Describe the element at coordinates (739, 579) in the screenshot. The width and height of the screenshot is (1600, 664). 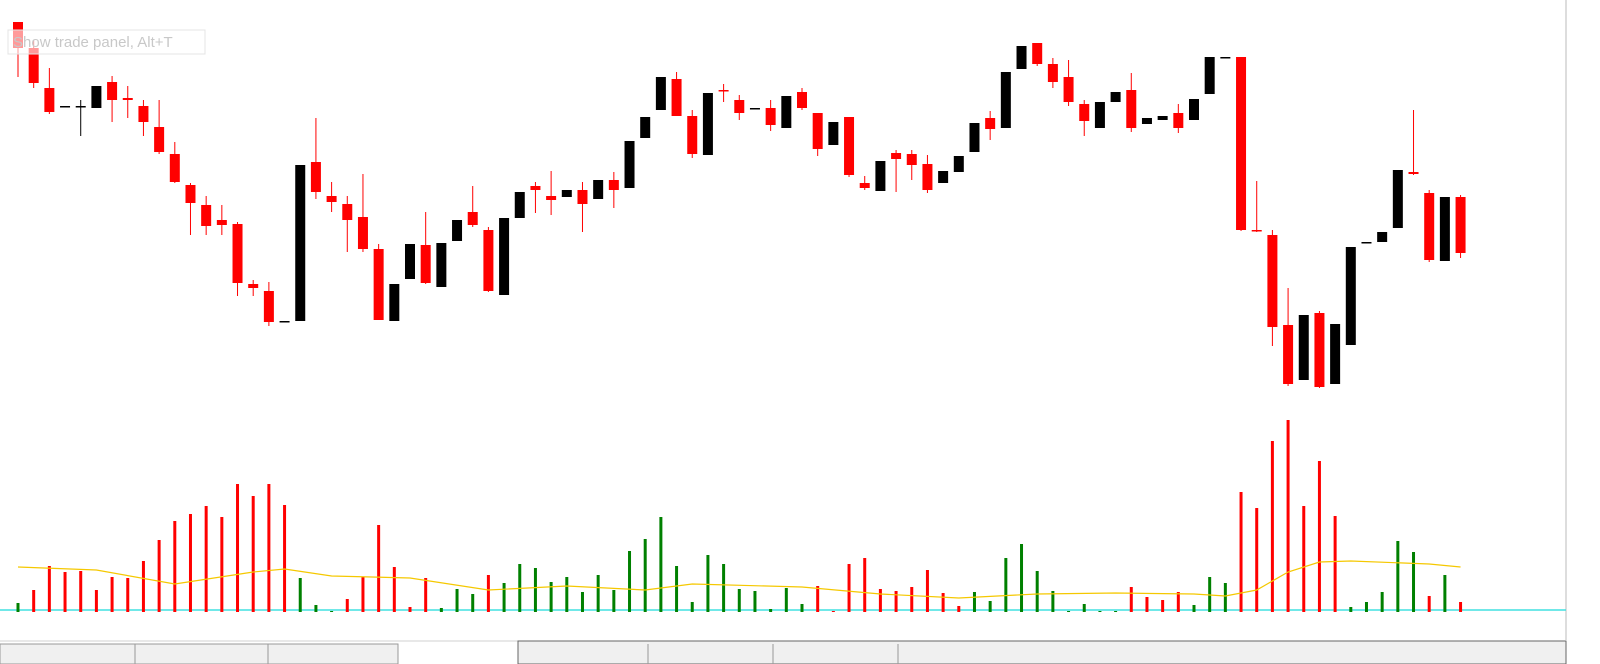
I see `volume-ma-line` at that location.